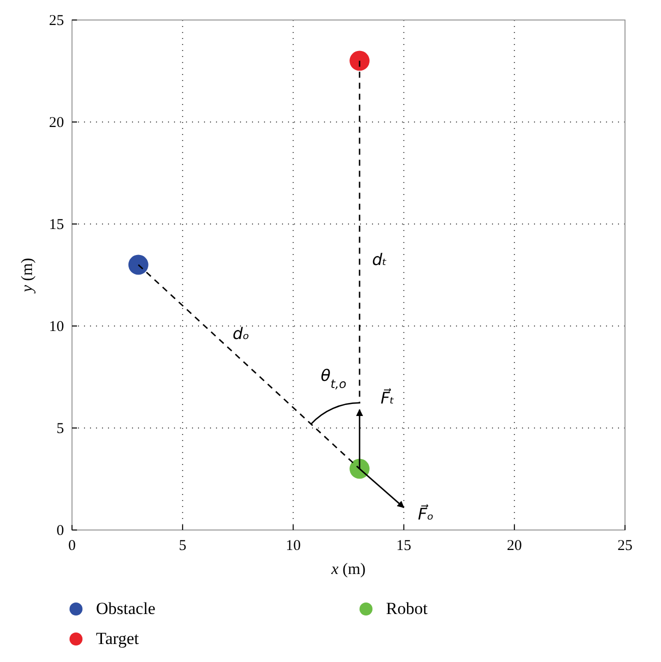 This screenshot has width=661, height=662. What do you see at coordinates (56, 327) in the screenshot?
I see `y-tick-label: 10` at bounding box center [56, 327].